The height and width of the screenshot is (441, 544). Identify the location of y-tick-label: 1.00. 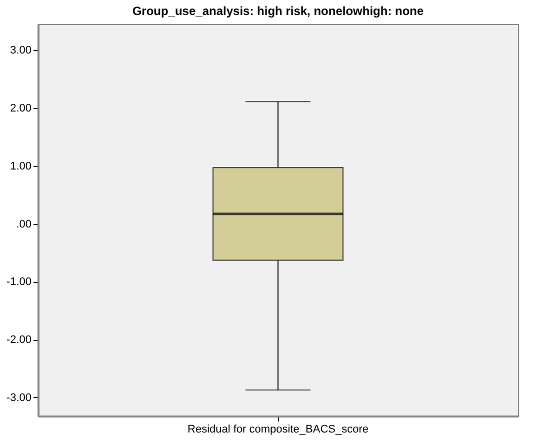
(21, 166).